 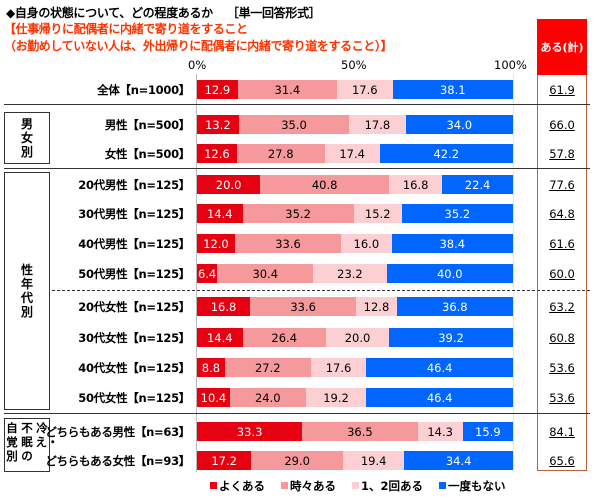 I want to click on x-tick-100: 100%, so click(x=510, y=65).